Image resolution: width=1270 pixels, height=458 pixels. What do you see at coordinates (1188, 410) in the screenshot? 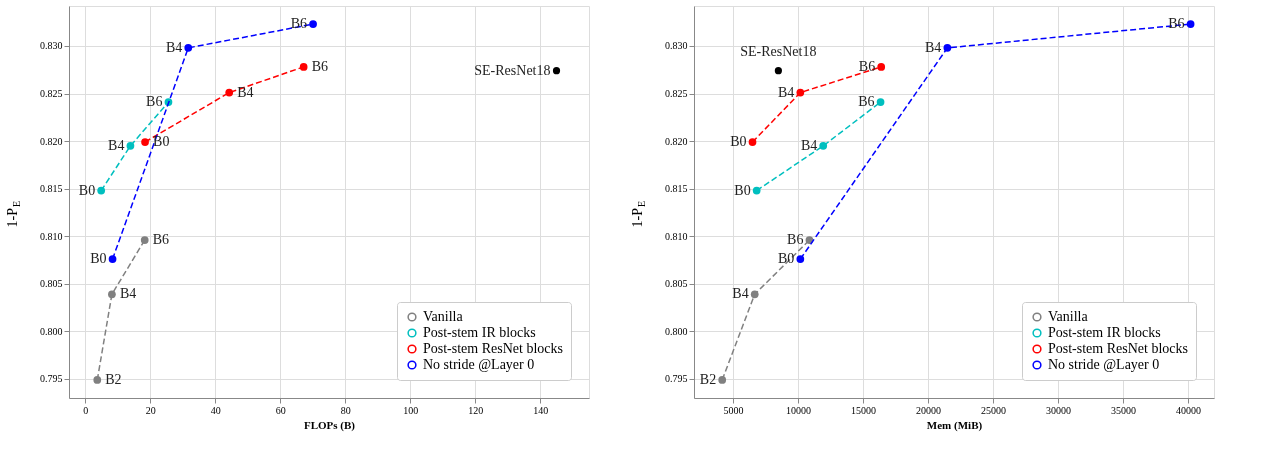
I see `x-tick-label: 40000` at bounding box center [1188, 410].